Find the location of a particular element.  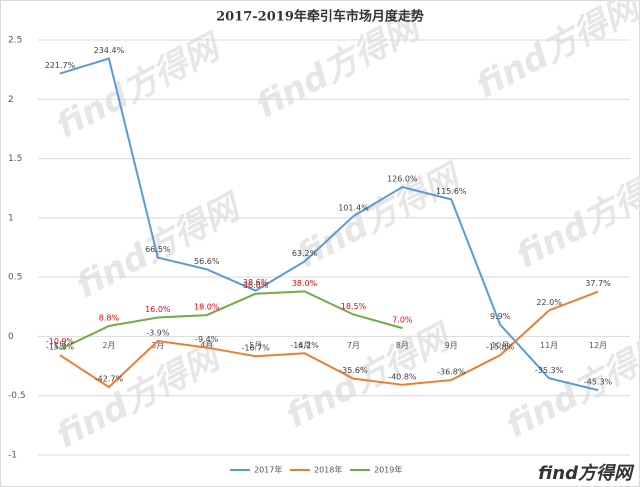

x-tick-label: 6月 is located at coordinates (304, 345).